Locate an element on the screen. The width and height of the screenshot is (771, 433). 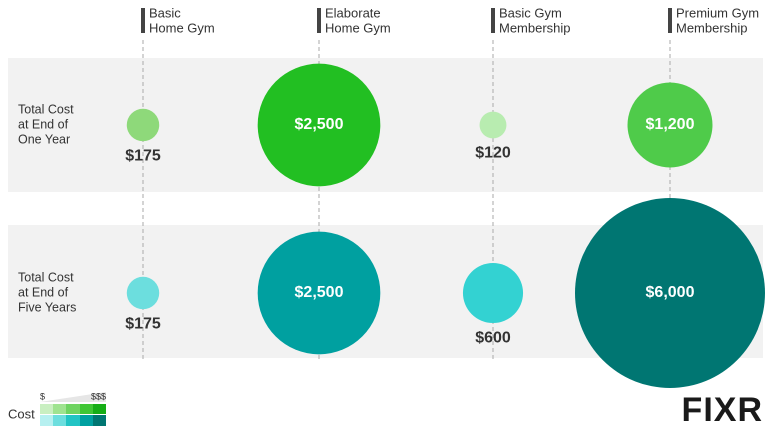
legend-low: $ is located at coordinates (42, 396).